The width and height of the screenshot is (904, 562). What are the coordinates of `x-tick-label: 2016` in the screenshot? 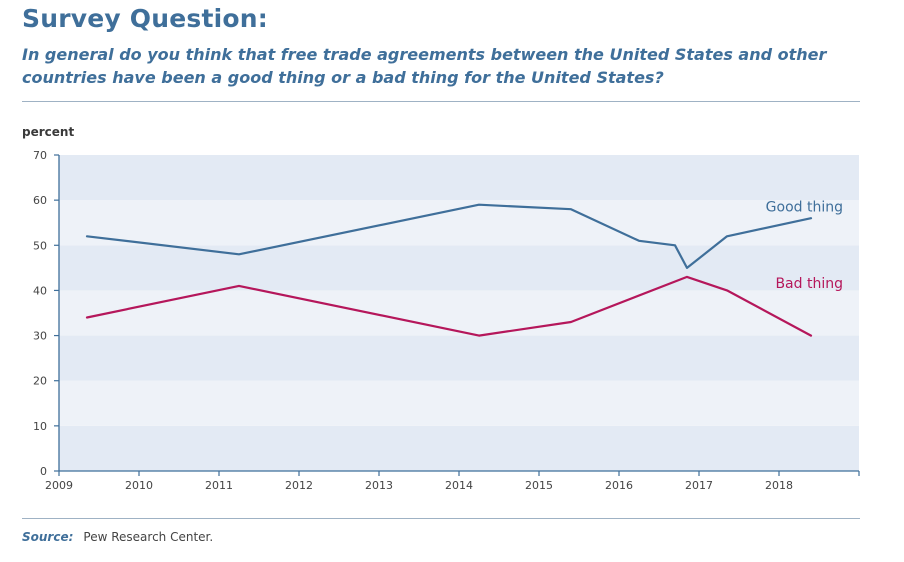 It's located at (619, 485).